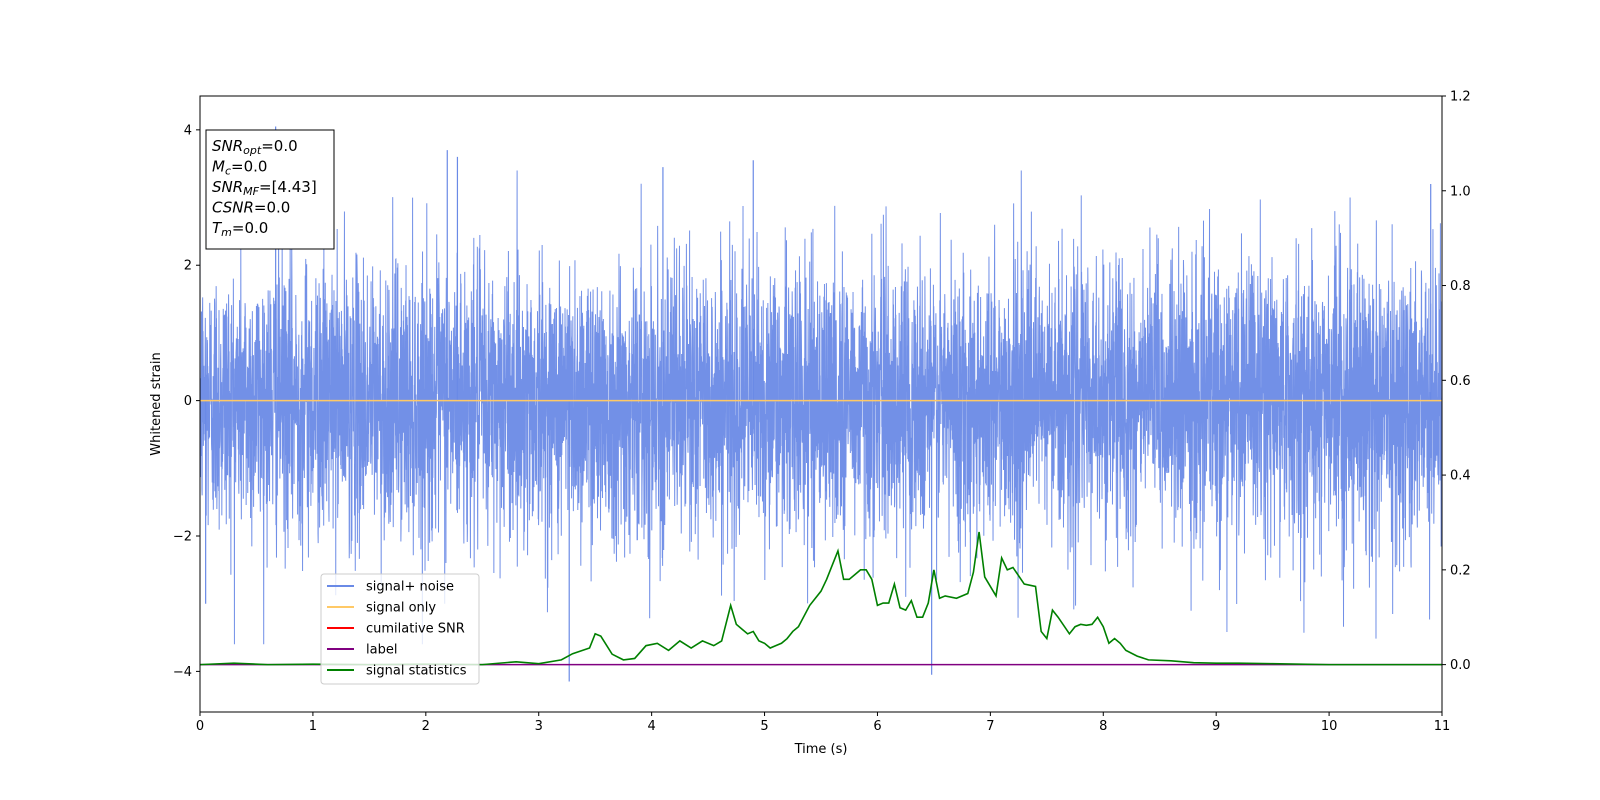  Describe the element at coordinates (156, 403) in the screenshot. I see `y-axis-label: Whitened strain` at that location.